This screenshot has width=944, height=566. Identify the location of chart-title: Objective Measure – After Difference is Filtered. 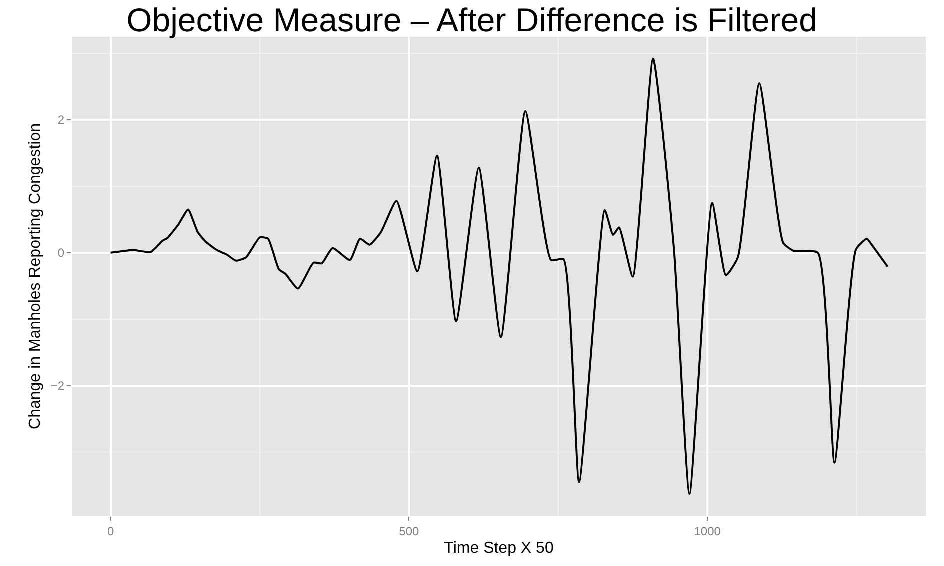
(472, 20).